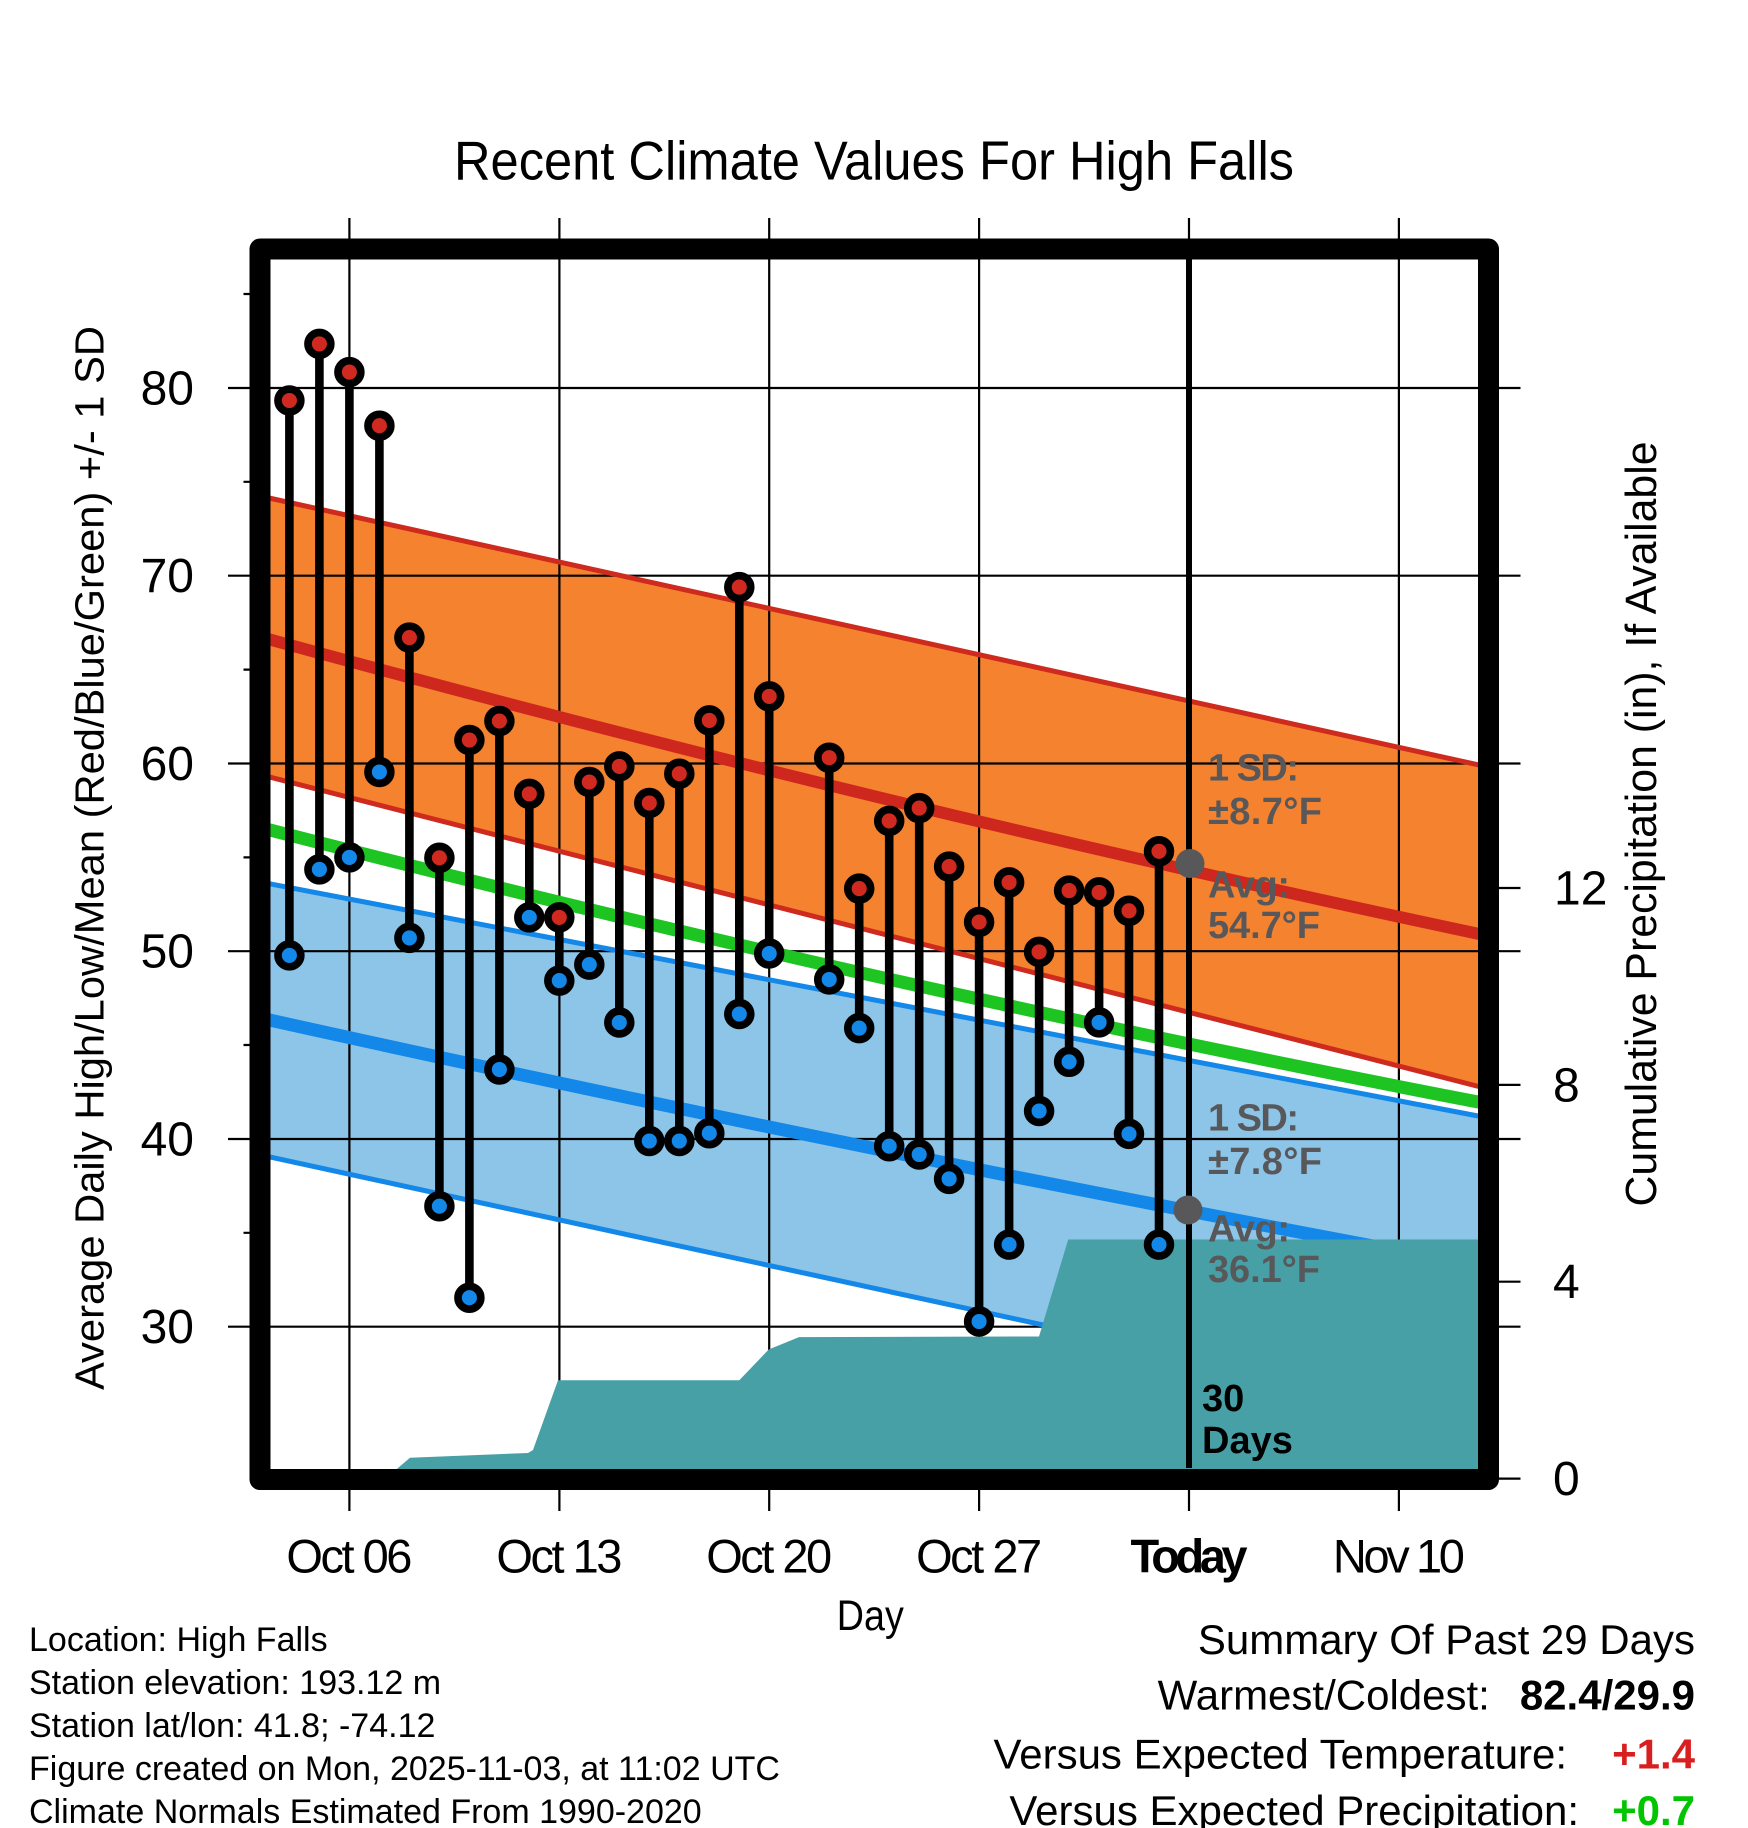  What do you see at coordinates (1264, 1270) in the screenshot?
I see `svg-text: 36.1°F` at bounding box center [1264, 1270].